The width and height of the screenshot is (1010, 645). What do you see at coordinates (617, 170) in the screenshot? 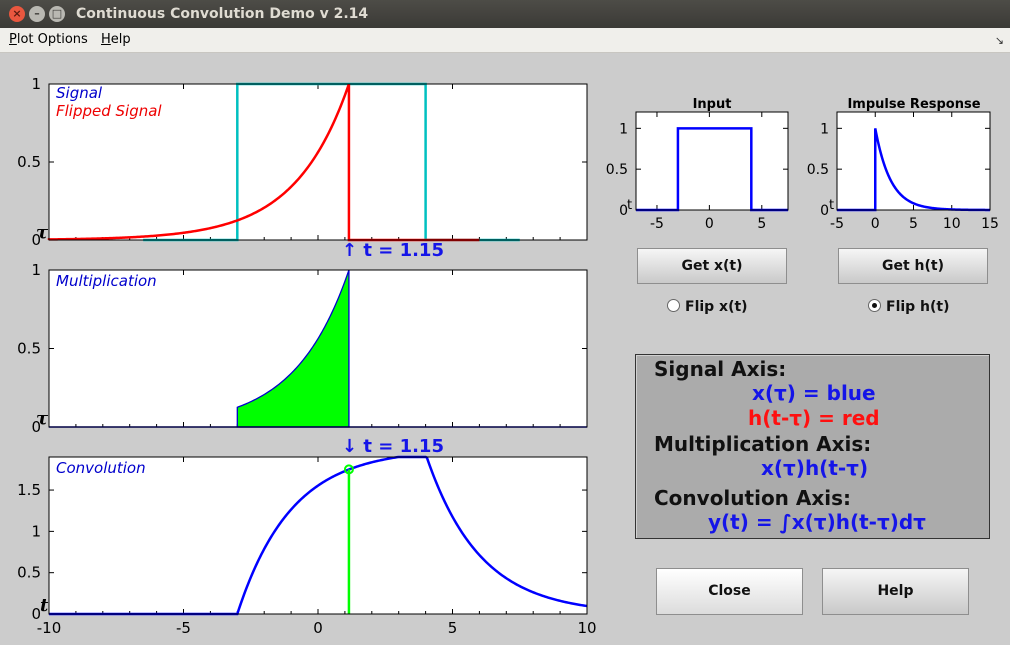
I see `input-ytick-label: 0.5` at bounding box center [617, 170].